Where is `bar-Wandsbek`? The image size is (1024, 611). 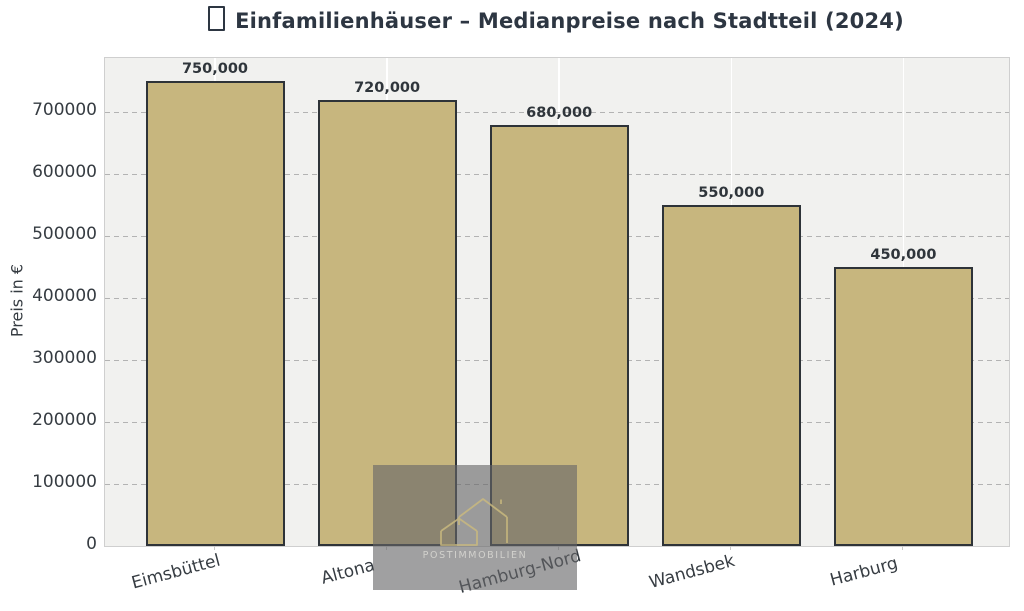
bar-Wandsbek is located at coordinates (731, 375).